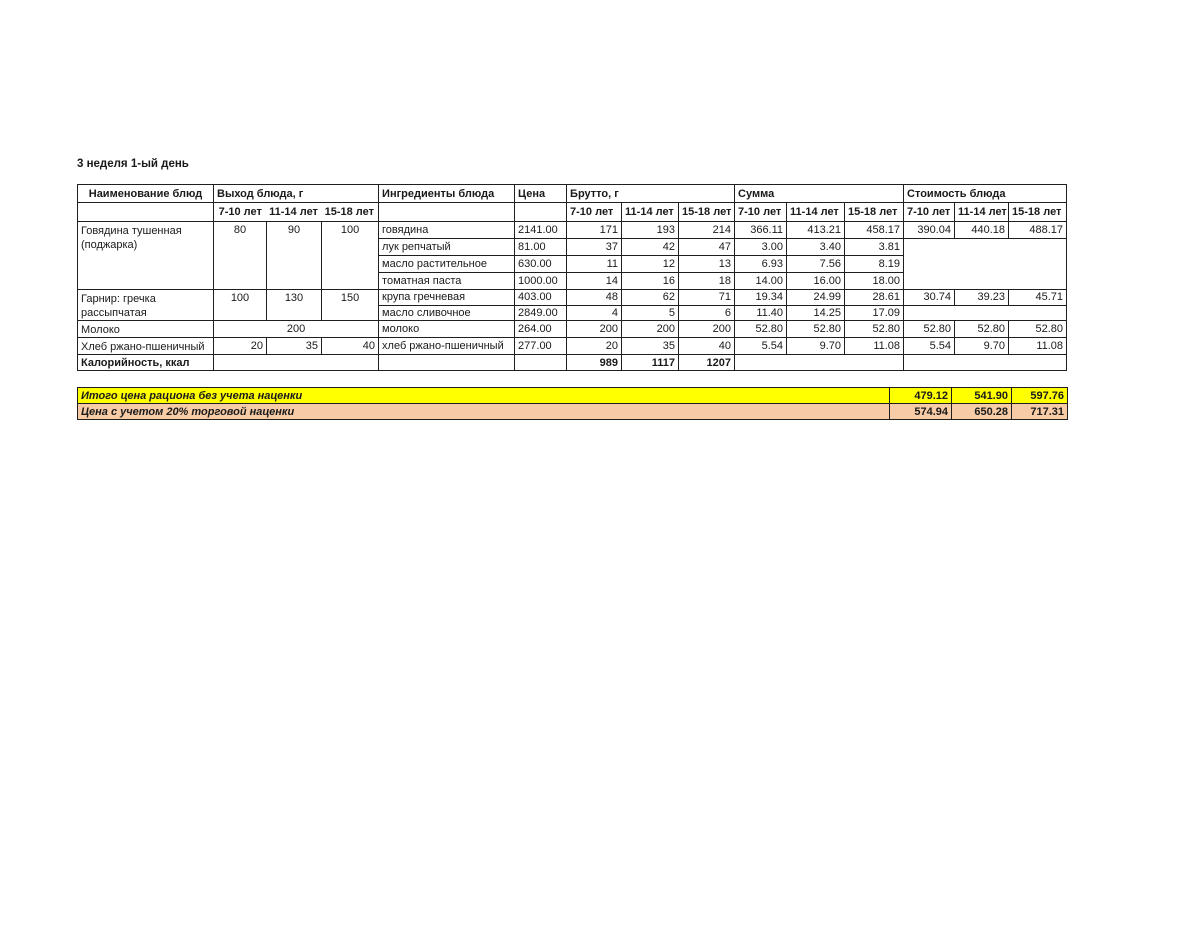 Image resolution: width=1200 pixels, height=928 pixels. What do you see at coordinates (650, 281) in the screenshot?
I see `gross-cell: 16` at bounding box center [650, 281].